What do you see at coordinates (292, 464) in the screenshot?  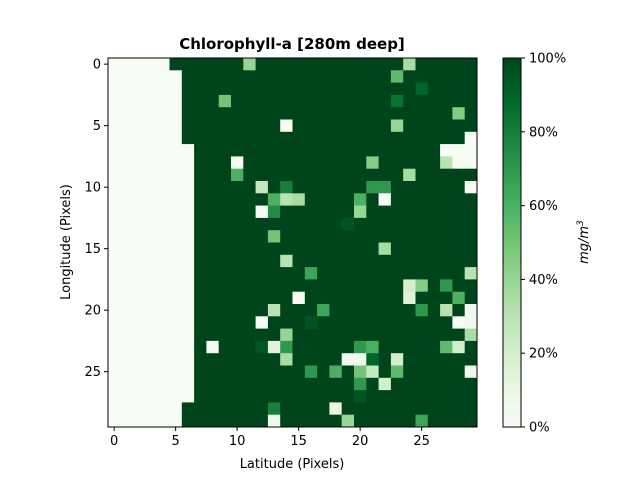 I see `x-axis-label: Latitude (Pixels)` at bounding box center [292, 464].